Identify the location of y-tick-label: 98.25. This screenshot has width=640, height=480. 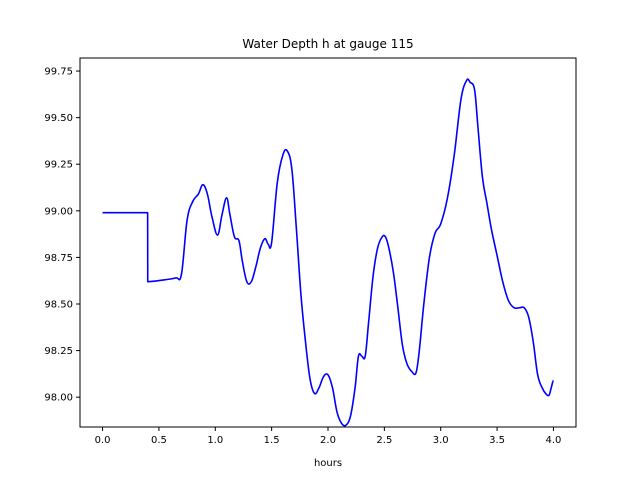
(58, 351).